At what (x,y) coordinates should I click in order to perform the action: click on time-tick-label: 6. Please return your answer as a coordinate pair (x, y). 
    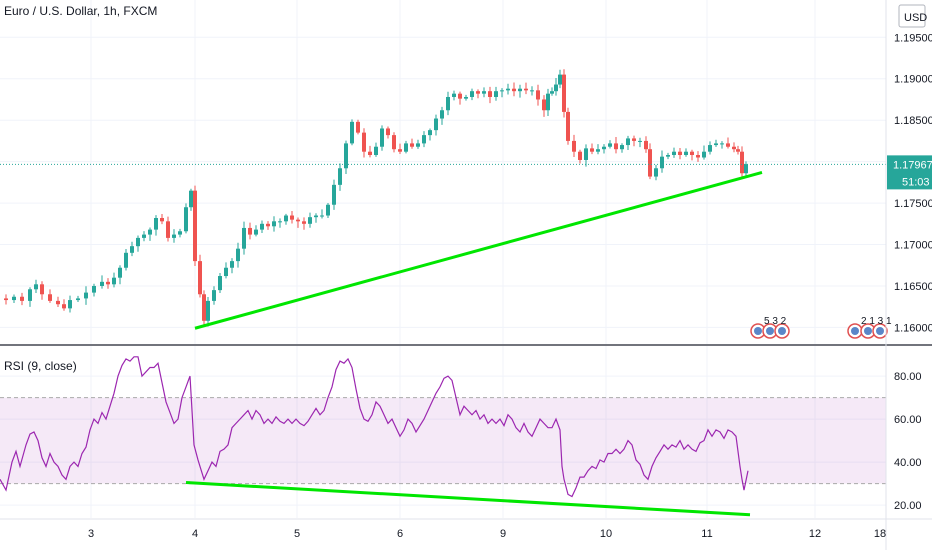
    Looking at the image, I should click on (400, 534).